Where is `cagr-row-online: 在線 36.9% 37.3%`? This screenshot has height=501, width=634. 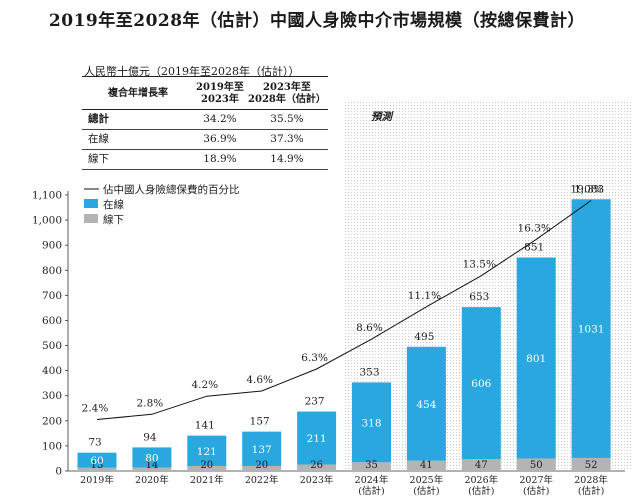 cagr-row-online: 在線 36.9% 37.3% is located at coordinates (205, 140).